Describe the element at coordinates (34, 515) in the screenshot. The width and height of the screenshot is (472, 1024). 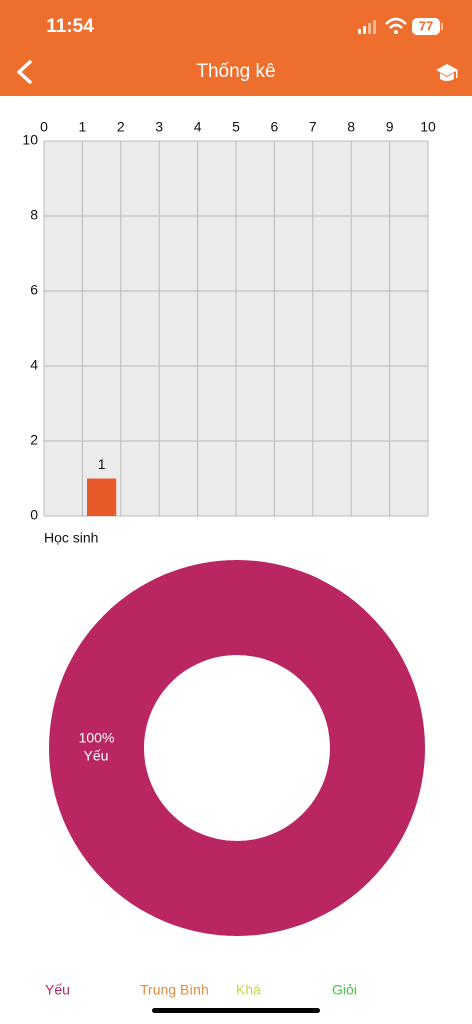
I see `y-tick-label: 0` at that location.